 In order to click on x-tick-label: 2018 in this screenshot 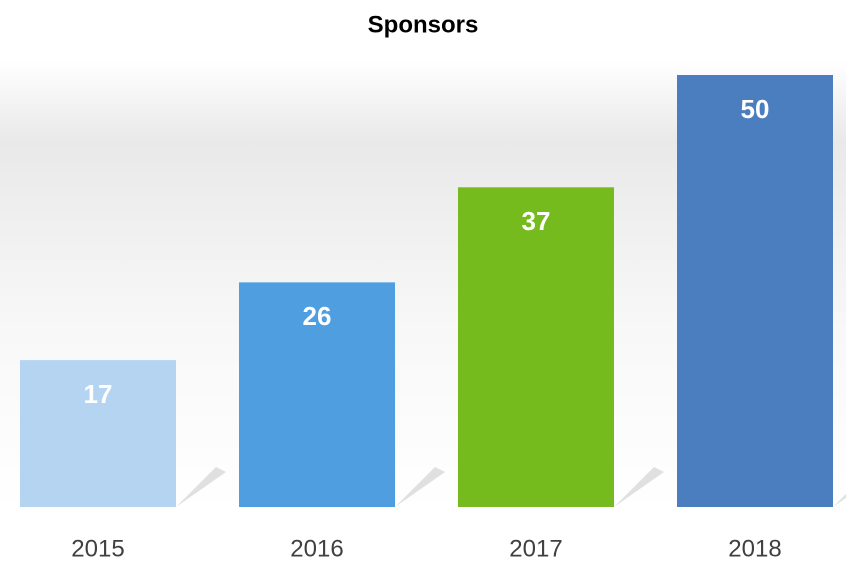, I will do `click(754, 548)`.